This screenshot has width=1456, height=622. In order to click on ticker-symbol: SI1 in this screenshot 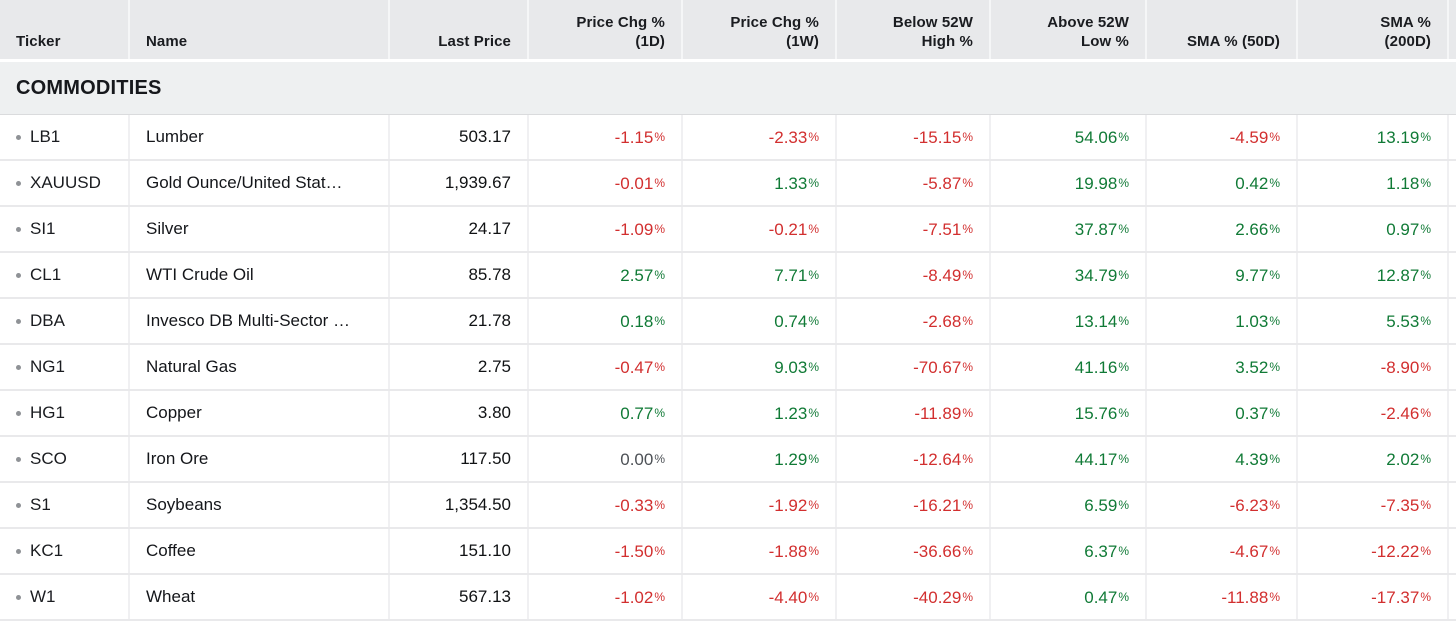, I will do `click(43, 228)`.